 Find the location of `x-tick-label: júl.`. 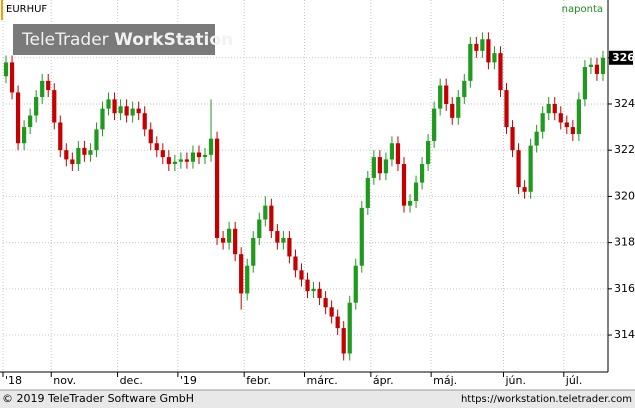

x-tick-label: júl. is located at coordinates (574, 380).